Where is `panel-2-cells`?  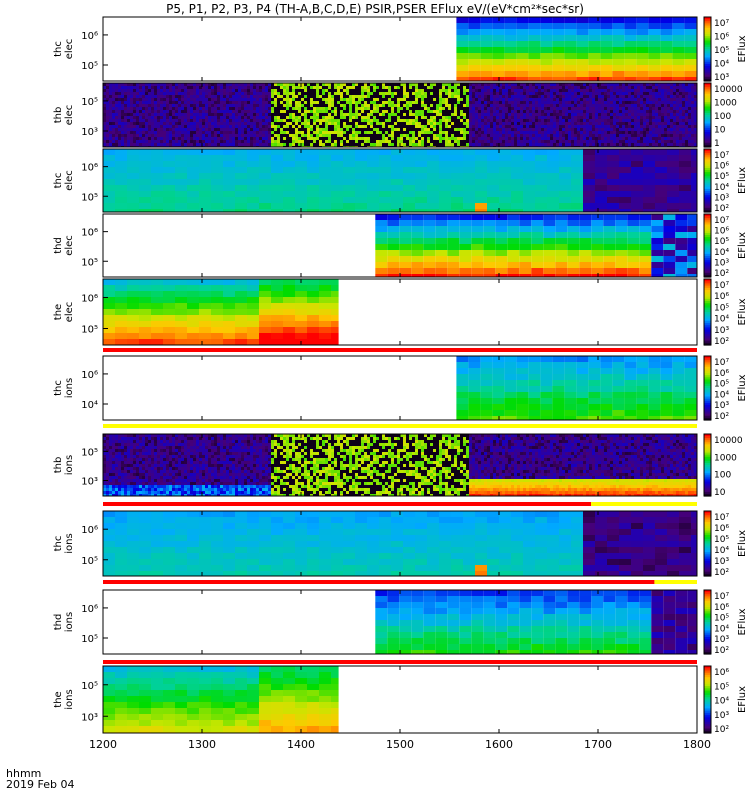 panel-2-cells is located at coordinates (400, 115).